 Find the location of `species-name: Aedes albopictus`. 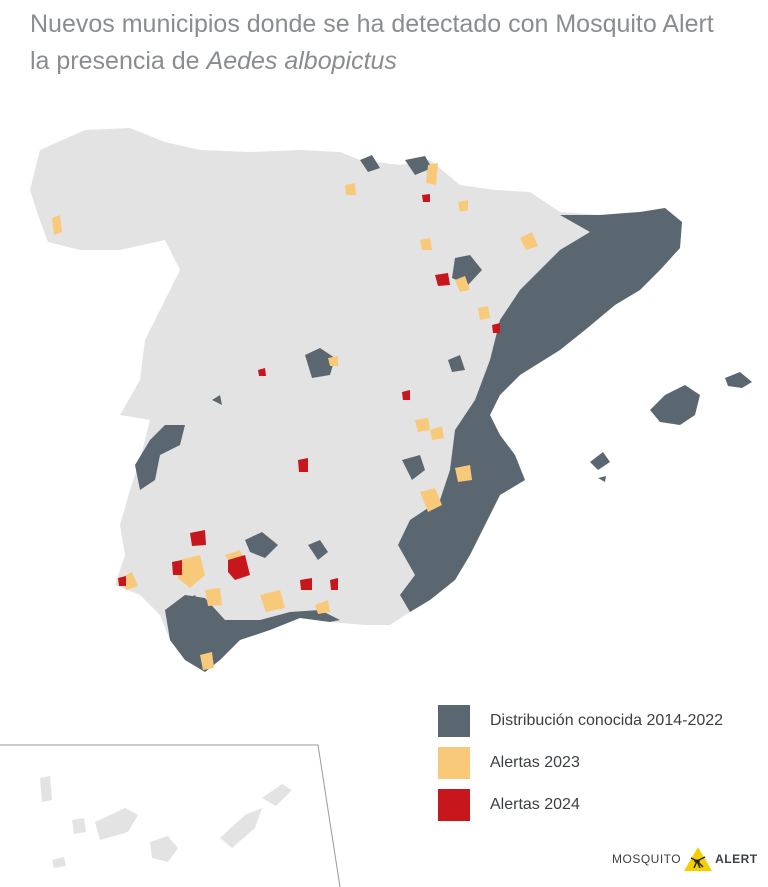

species-name: Aedes albopictus is located at coordinates (301, 61).